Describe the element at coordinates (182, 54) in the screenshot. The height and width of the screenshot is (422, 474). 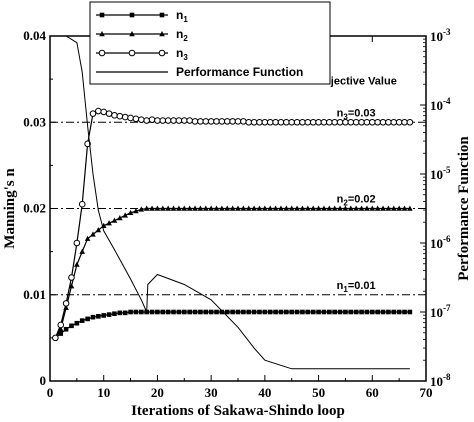
I see `legend-label: n3` at that location.